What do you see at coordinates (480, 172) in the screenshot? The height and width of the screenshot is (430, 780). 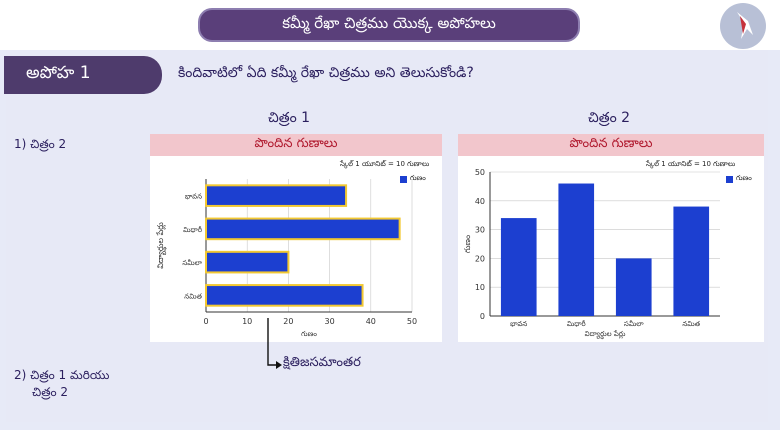 I see `chart-2-tick-label: 50` at bounding box center [480, 172].